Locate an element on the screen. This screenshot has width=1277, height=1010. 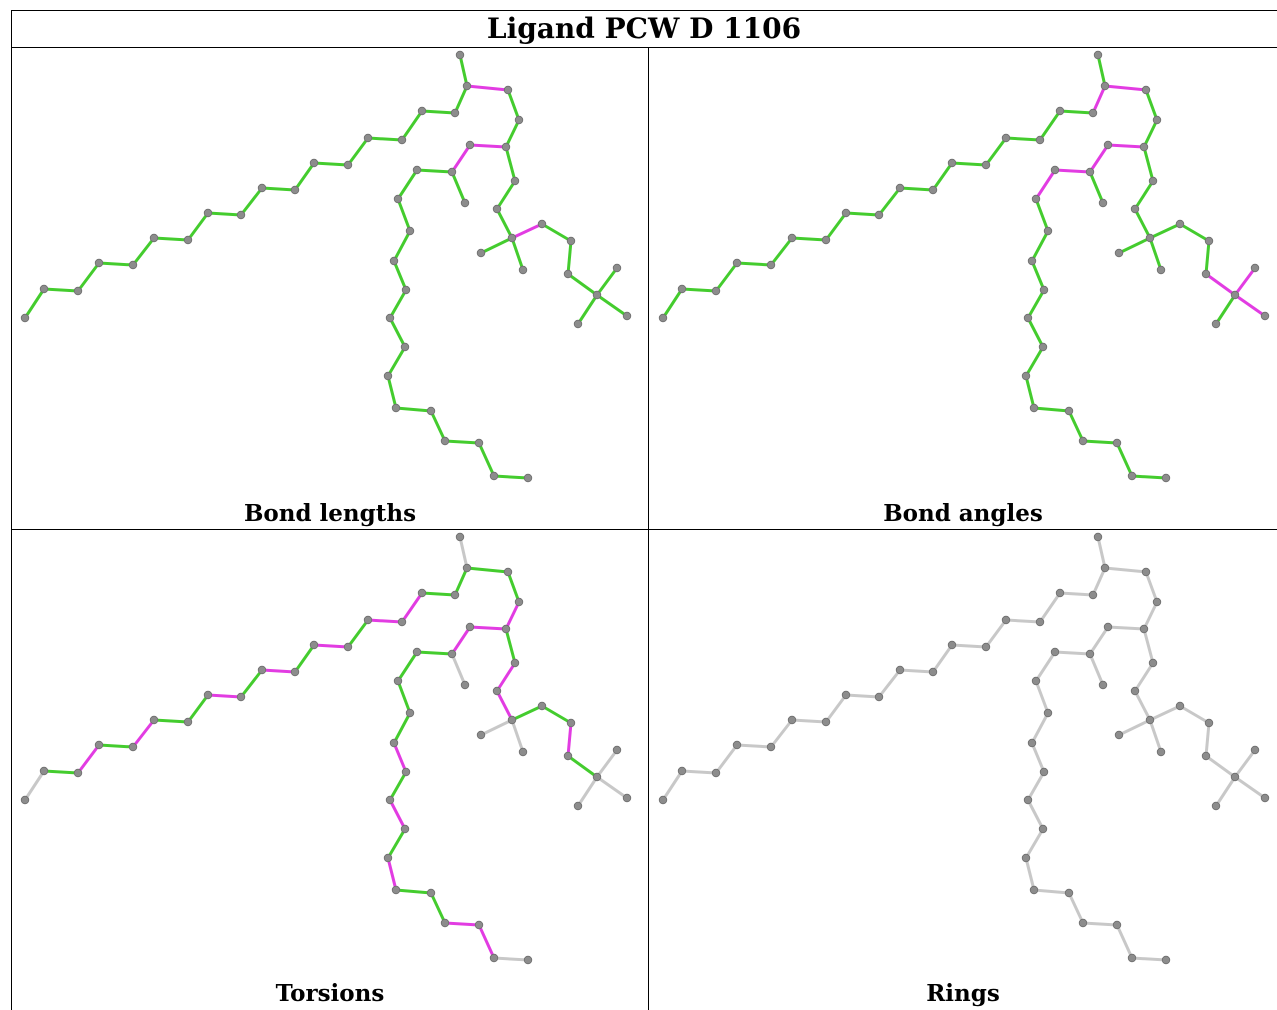
panel-caption-rings: Rings is located at coordinates (963, 993).